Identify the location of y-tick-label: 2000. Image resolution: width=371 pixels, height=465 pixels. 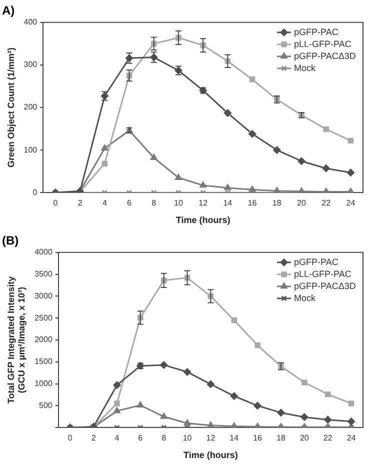
(43, 339).